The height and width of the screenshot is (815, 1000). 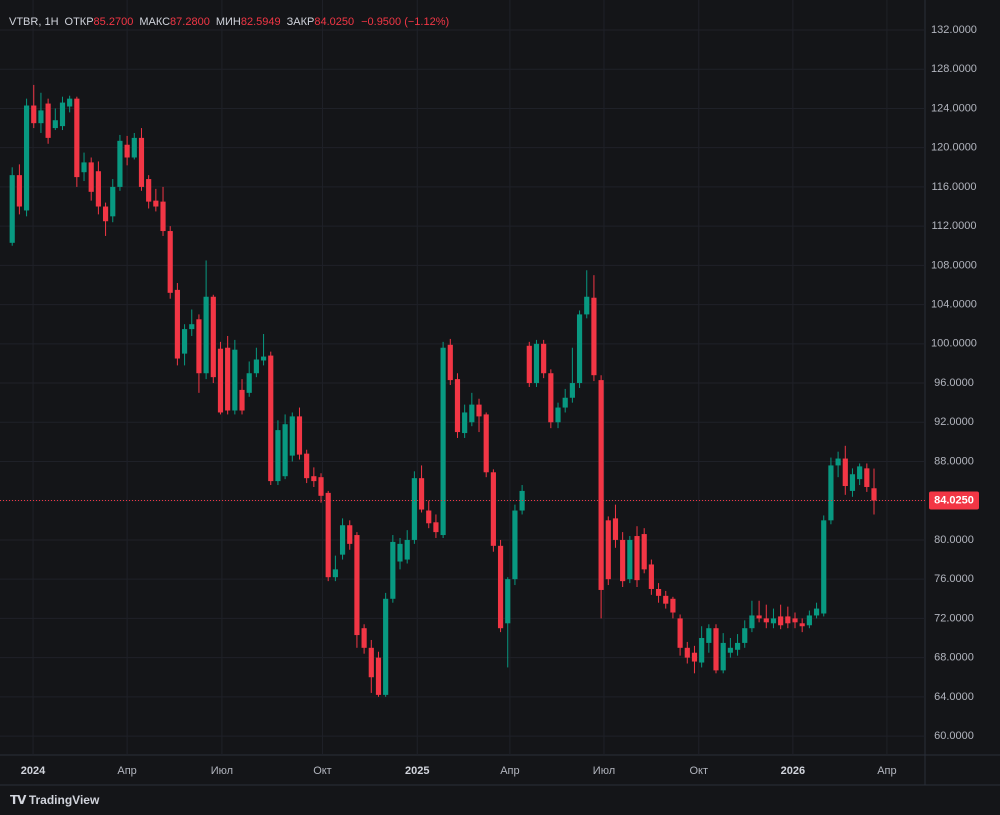 I want to click on brand-logo: 𝗧𝗩 TradingView, so click(x=55, y=800).